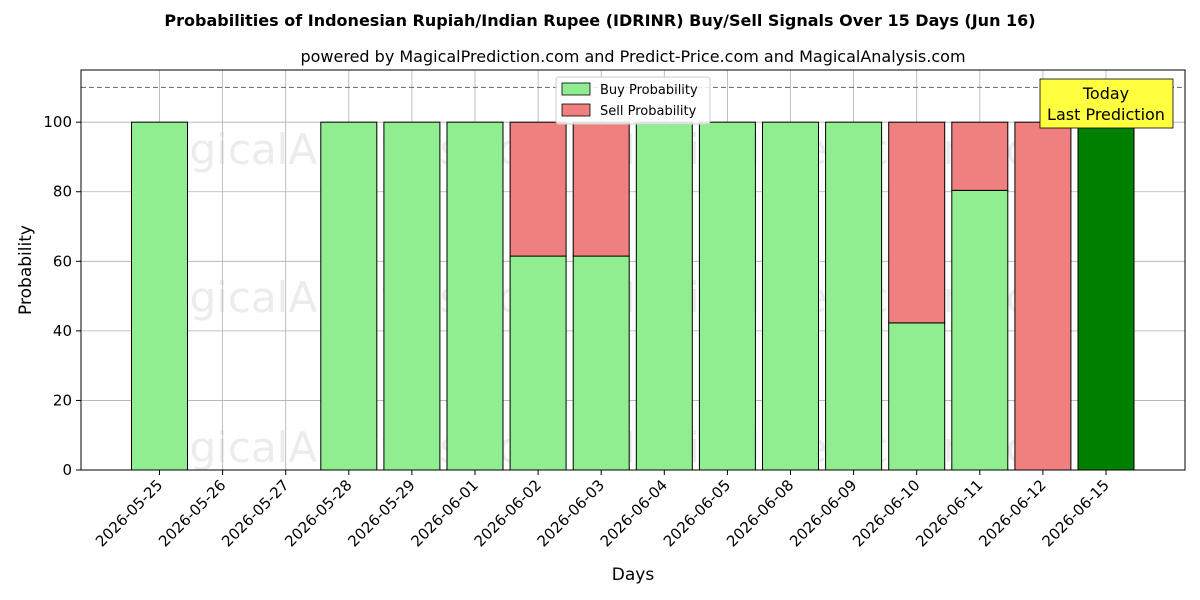 This screenshot has height=600, width=1200. I want to click on x-tick-label: 2026-05-29, so click(381, 513).